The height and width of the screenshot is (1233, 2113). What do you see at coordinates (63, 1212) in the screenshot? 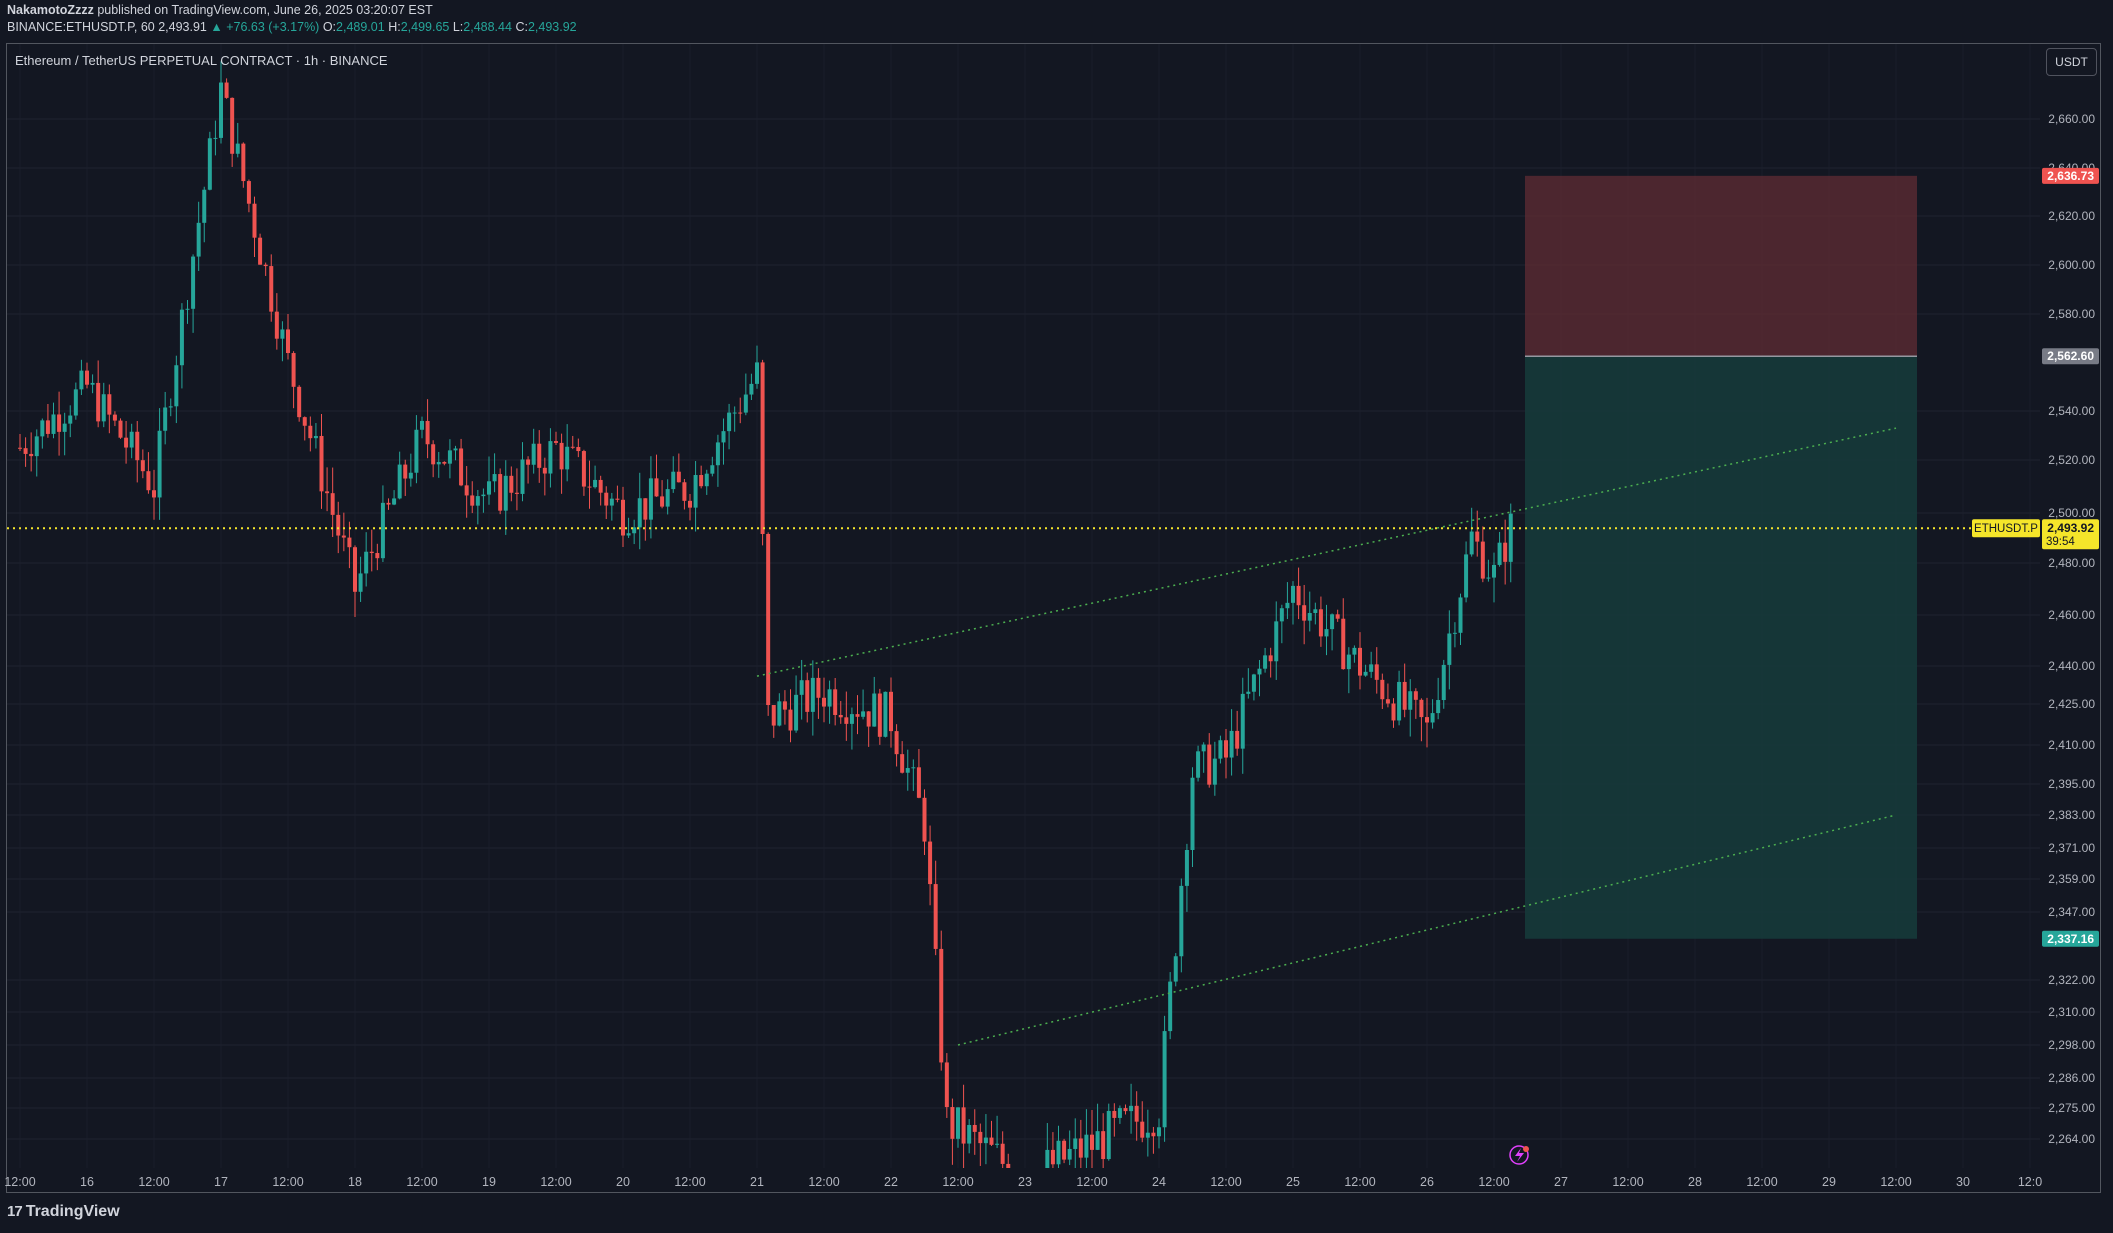
I see `tradingview-brand: ⁠17 TradingView` at bounding box center [63, 1212].